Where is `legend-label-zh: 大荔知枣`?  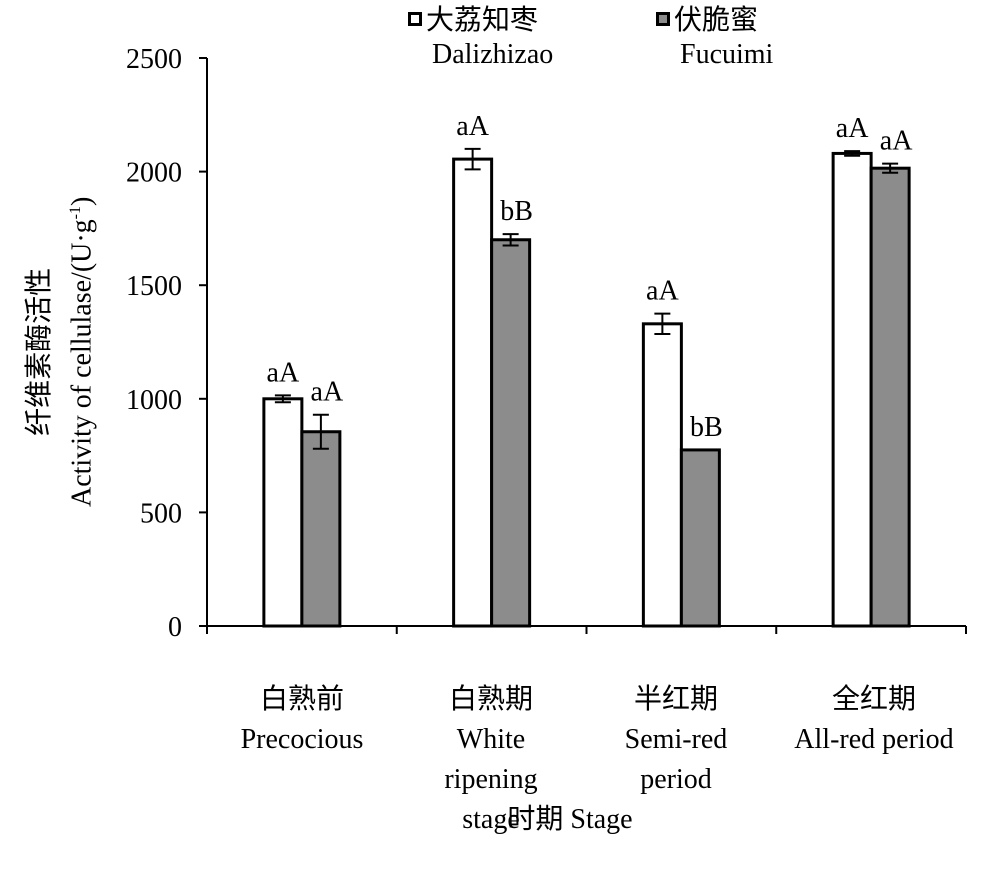
legend-label-zh: 大荔知枣 is located at coordinates (482, 20).